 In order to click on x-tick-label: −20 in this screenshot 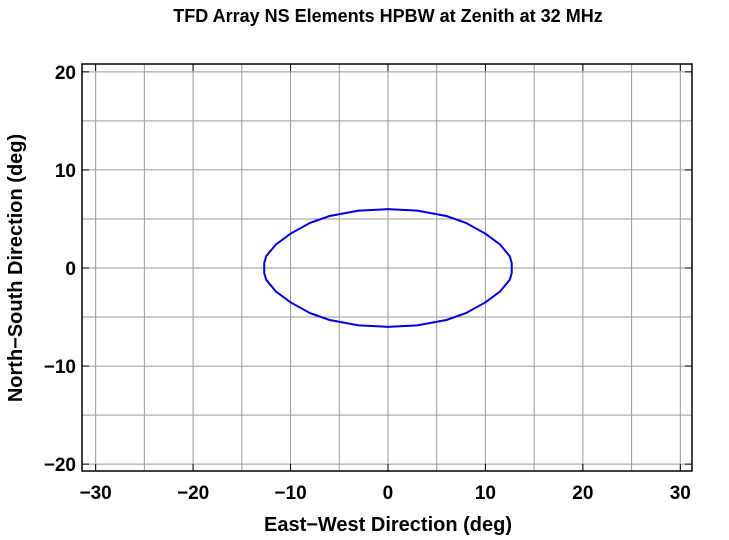, I will do `click(193, 493)`.